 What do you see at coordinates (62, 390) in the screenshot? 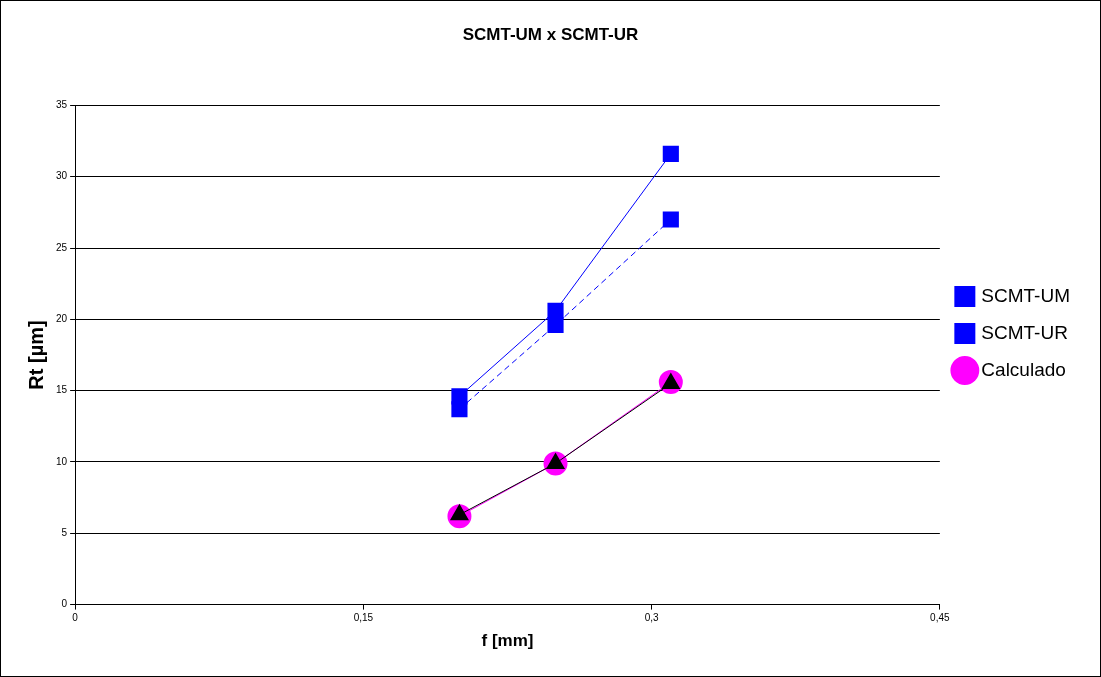
I see `y-tick-label: 15` at bounding box center [62, 390].